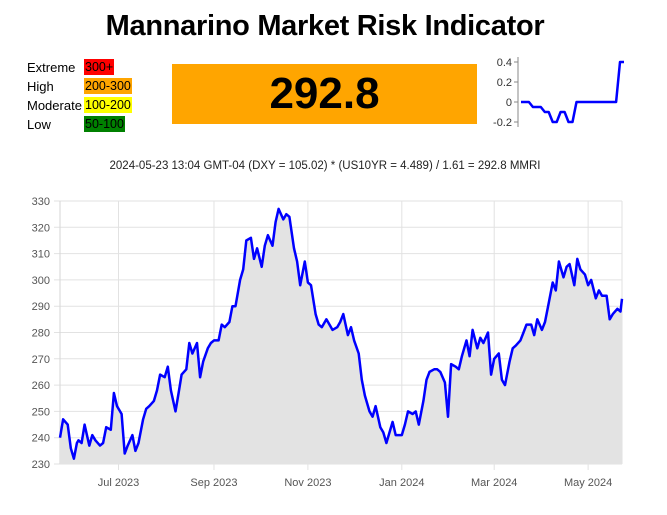 The width and height of the screenshot is (667, 515). Describe the element at coordinates (39, 124) in the screenshot. I see `legend-label: Low` at that location.